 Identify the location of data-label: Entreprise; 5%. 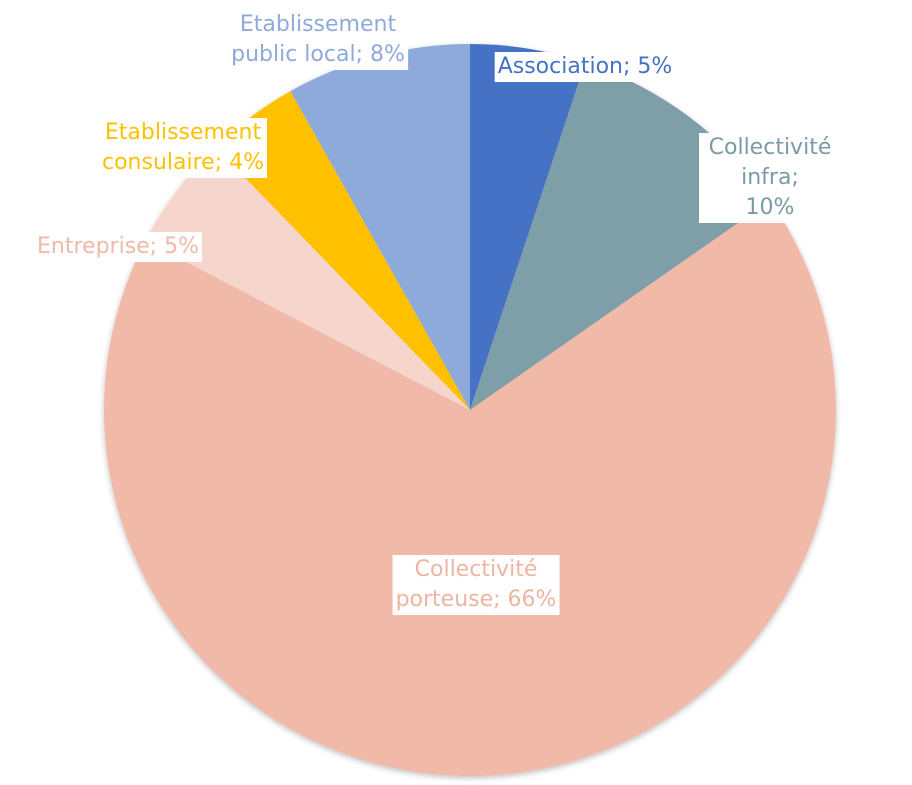
(118, 247).